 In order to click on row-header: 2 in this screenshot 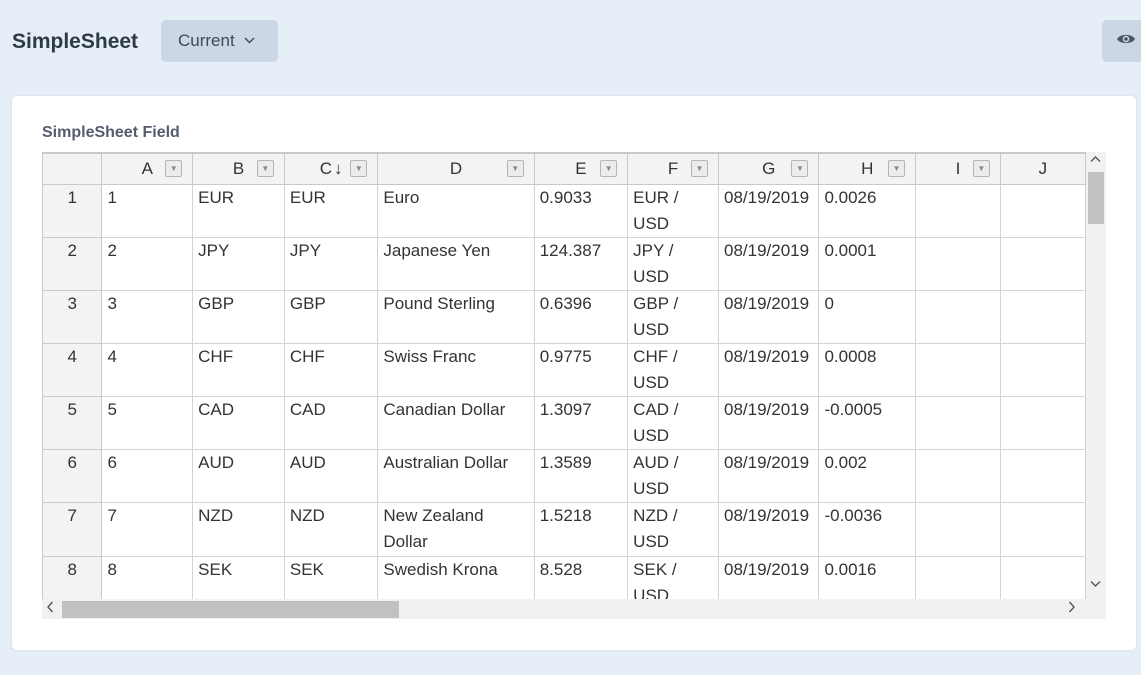, I will do `click(72, 264)`.